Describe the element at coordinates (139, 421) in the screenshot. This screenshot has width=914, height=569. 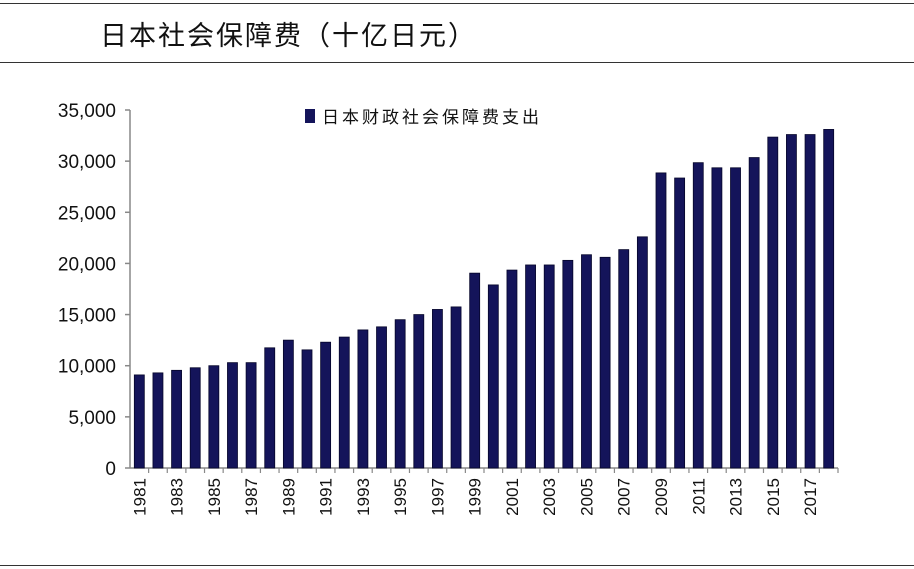
I see `bar-1981` at that location.